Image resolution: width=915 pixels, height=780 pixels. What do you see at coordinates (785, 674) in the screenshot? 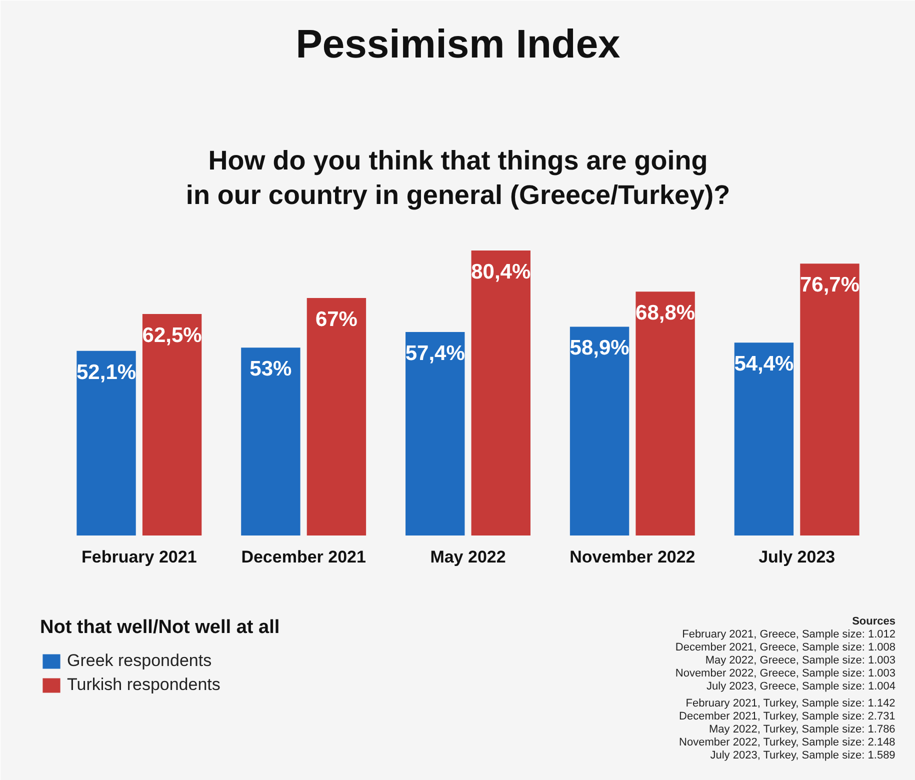
I see `text: November 2022, Greece, Sample size: 1.003` at bounding box center [785, 674].